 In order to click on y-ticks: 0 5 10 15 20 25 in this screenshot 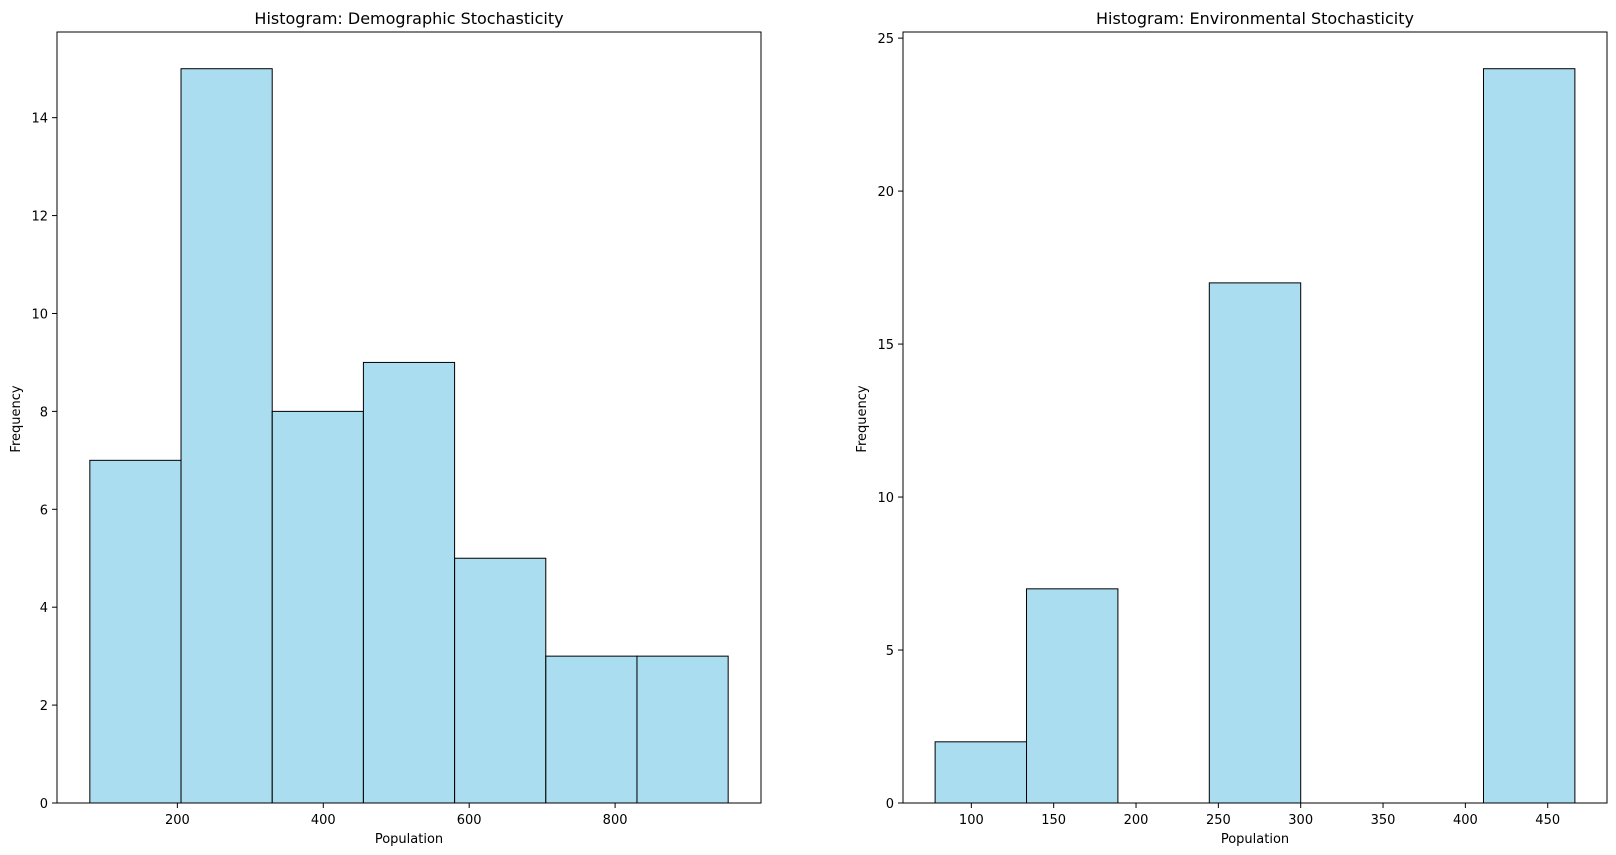, I will do `click(890, 422)`.